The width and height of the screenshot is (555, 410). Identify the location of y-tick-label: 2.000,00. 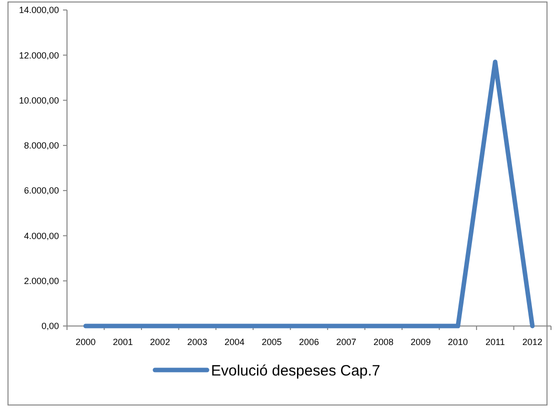
(41, 281).